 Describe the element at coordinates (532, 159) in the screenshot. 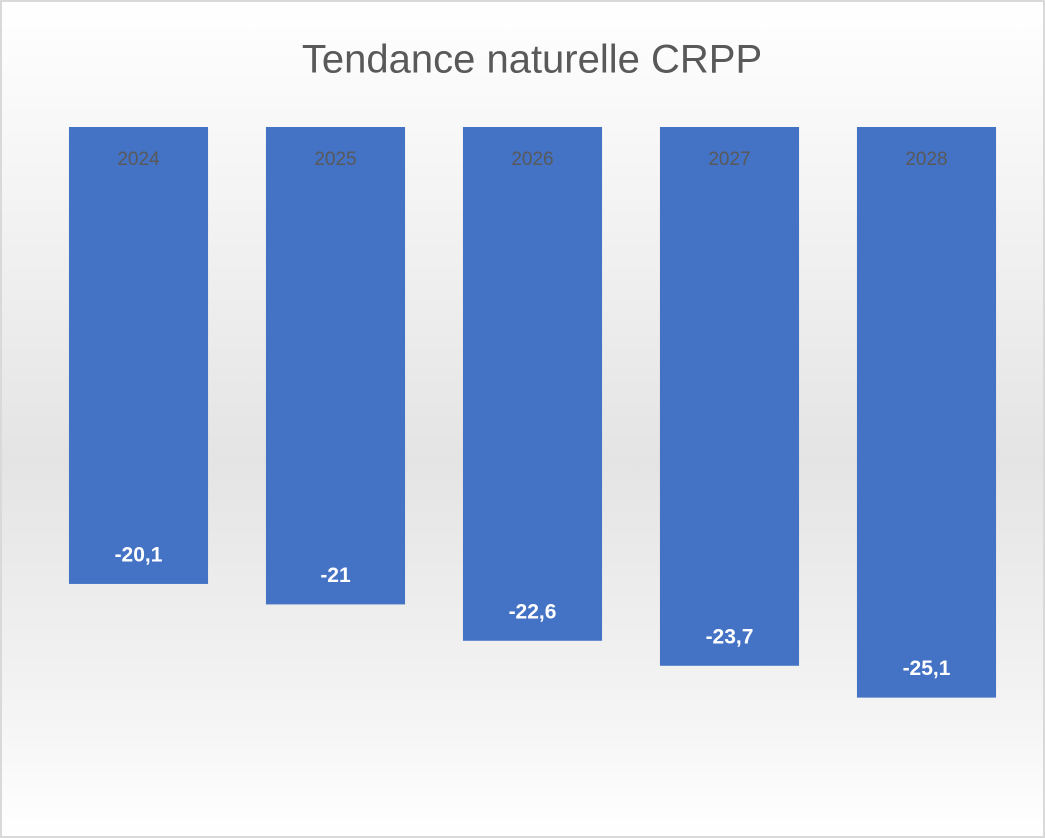

I see `x-tick-label: 2026` at that location.